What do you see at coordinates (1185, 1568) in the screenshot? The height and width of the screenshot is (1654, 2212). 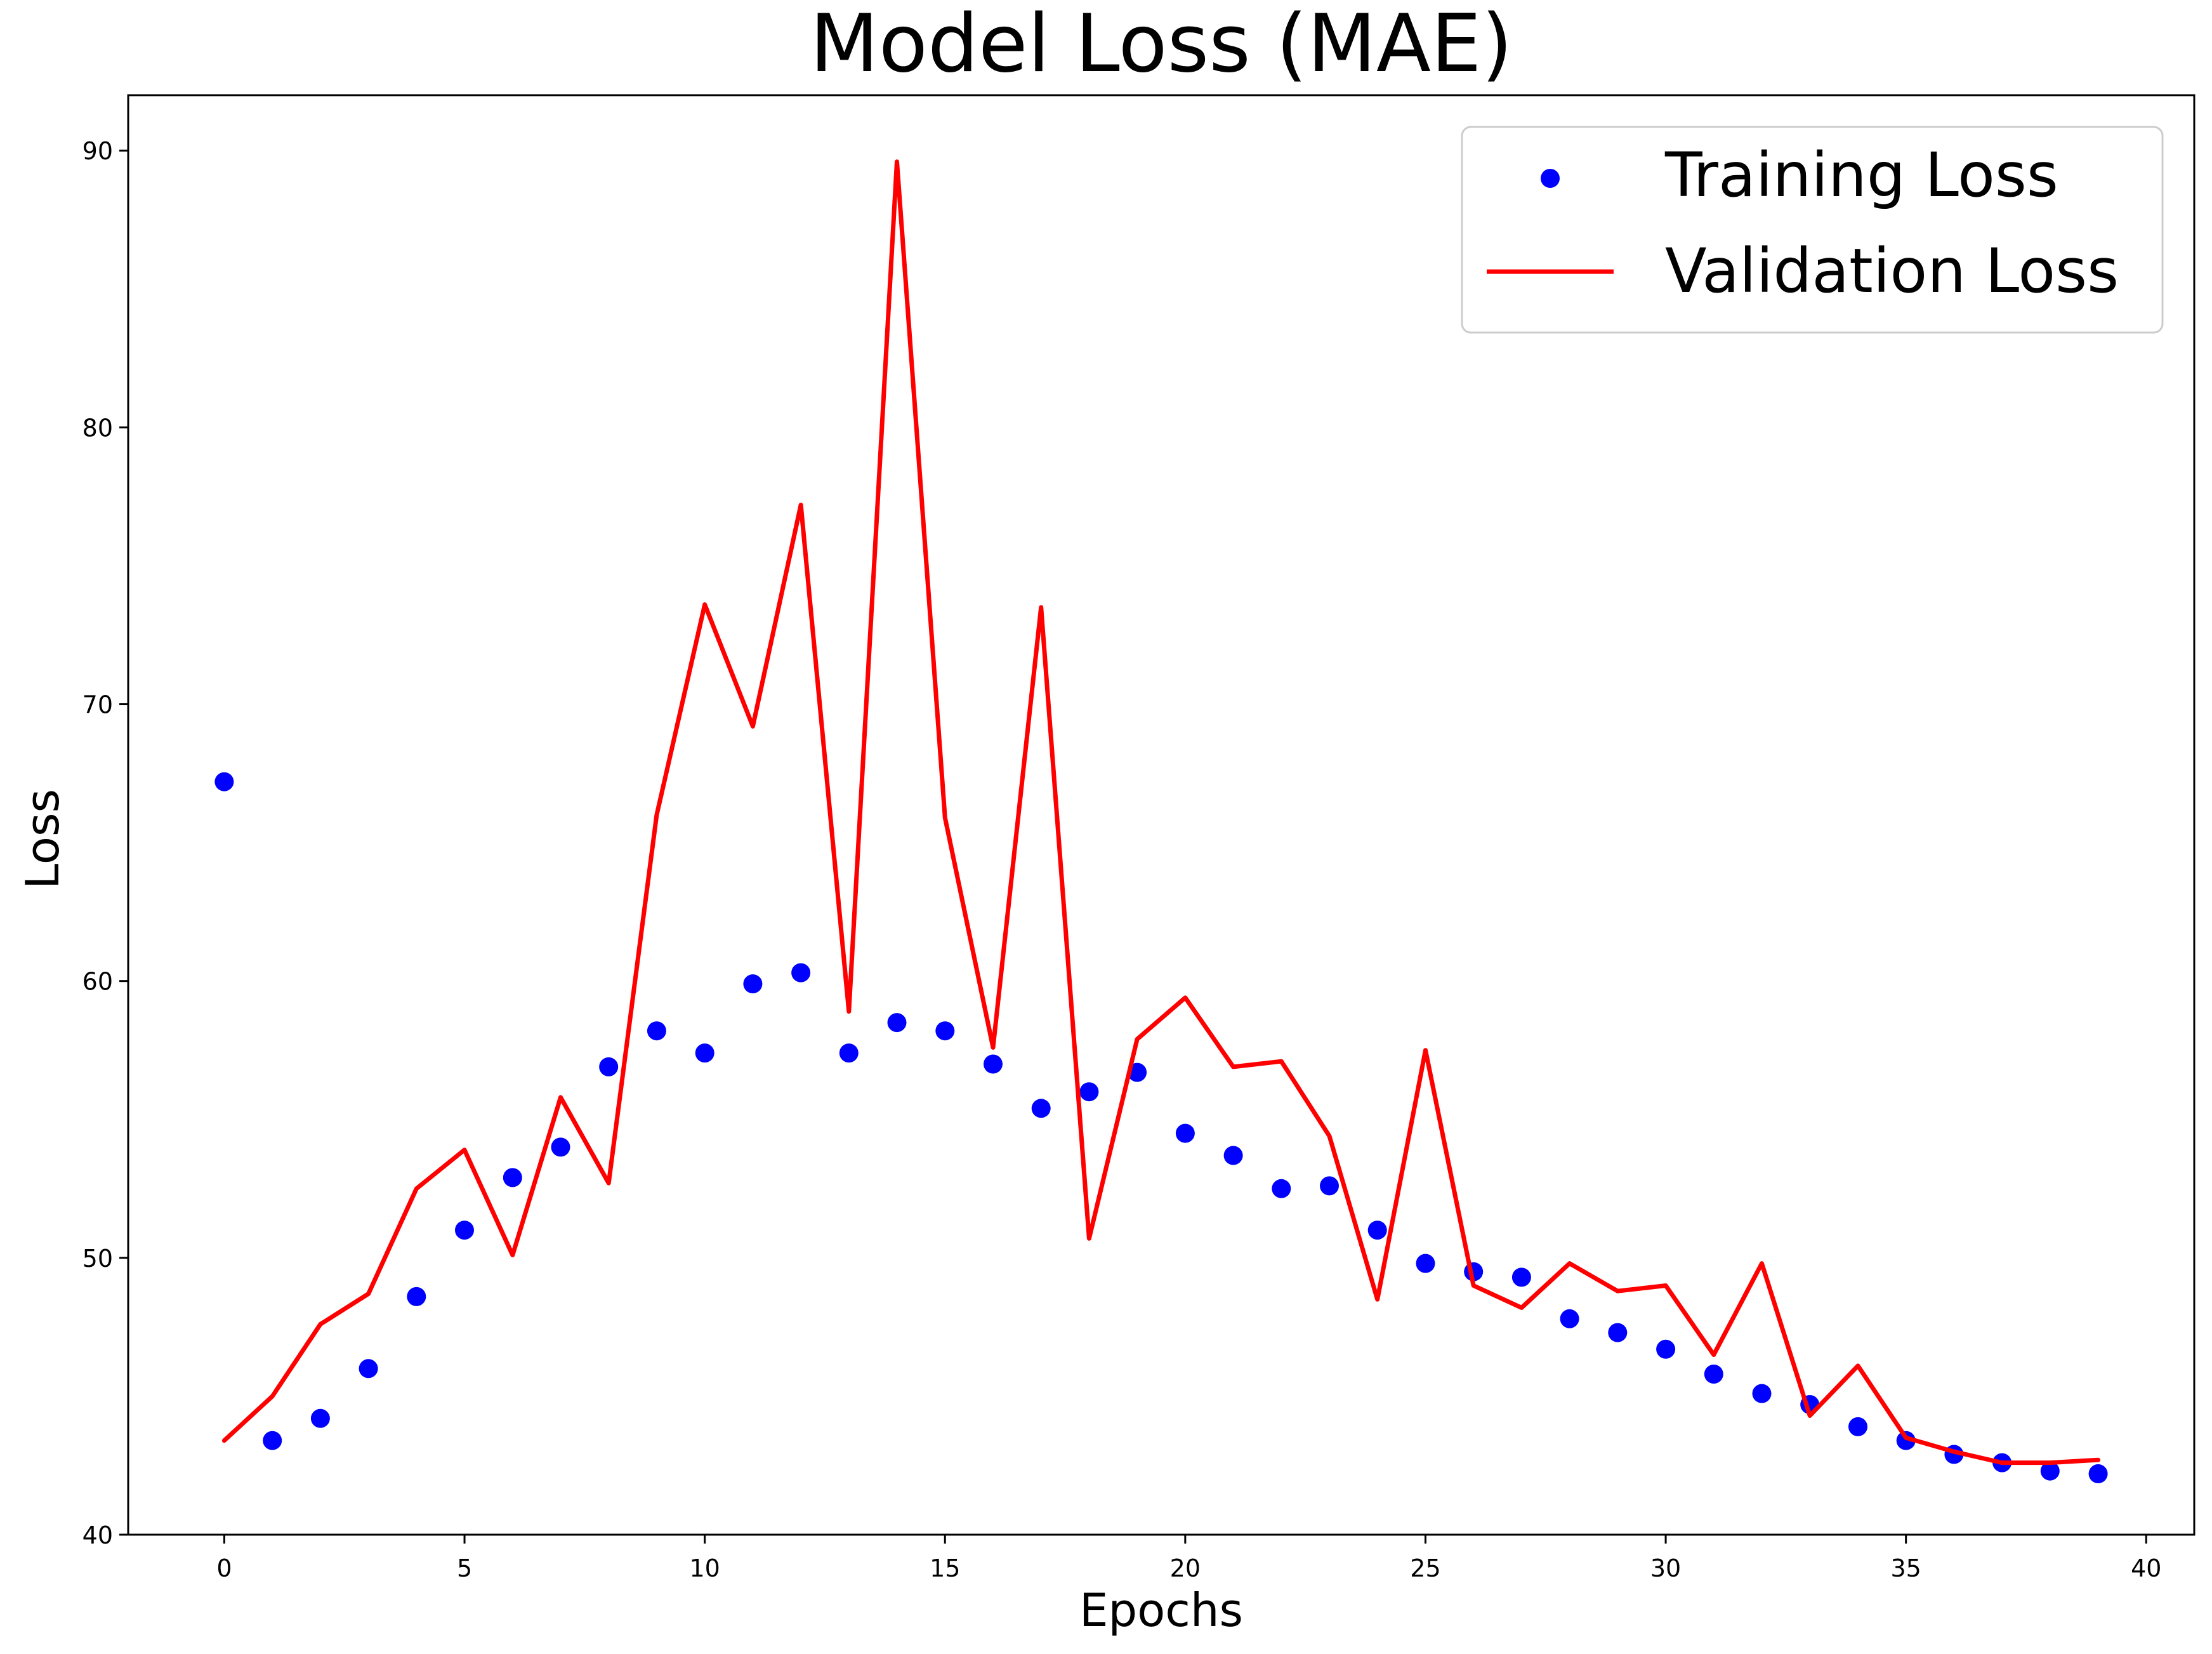 I see `x-tick-label: 20` at bounding box center [1185, 1568].